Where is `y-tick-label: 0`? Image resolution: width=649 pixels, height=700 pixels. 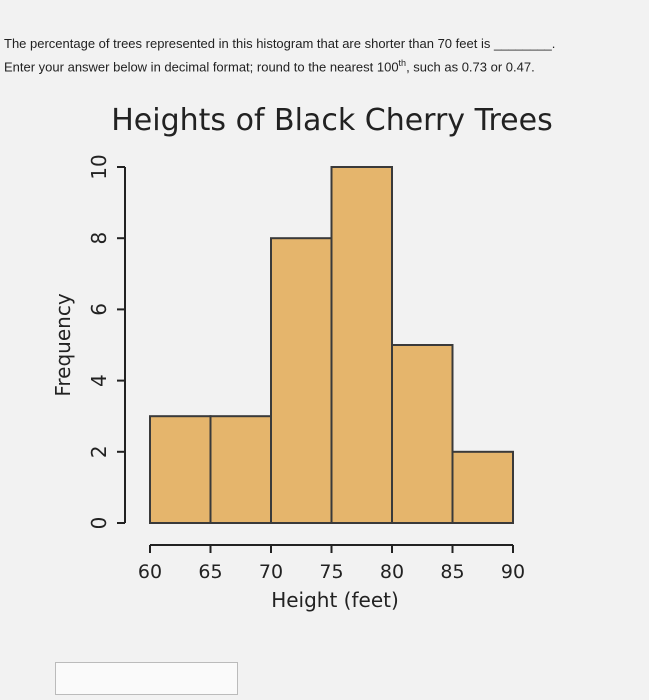 y-tick-label: 0 is located at coordinates (99, 523).